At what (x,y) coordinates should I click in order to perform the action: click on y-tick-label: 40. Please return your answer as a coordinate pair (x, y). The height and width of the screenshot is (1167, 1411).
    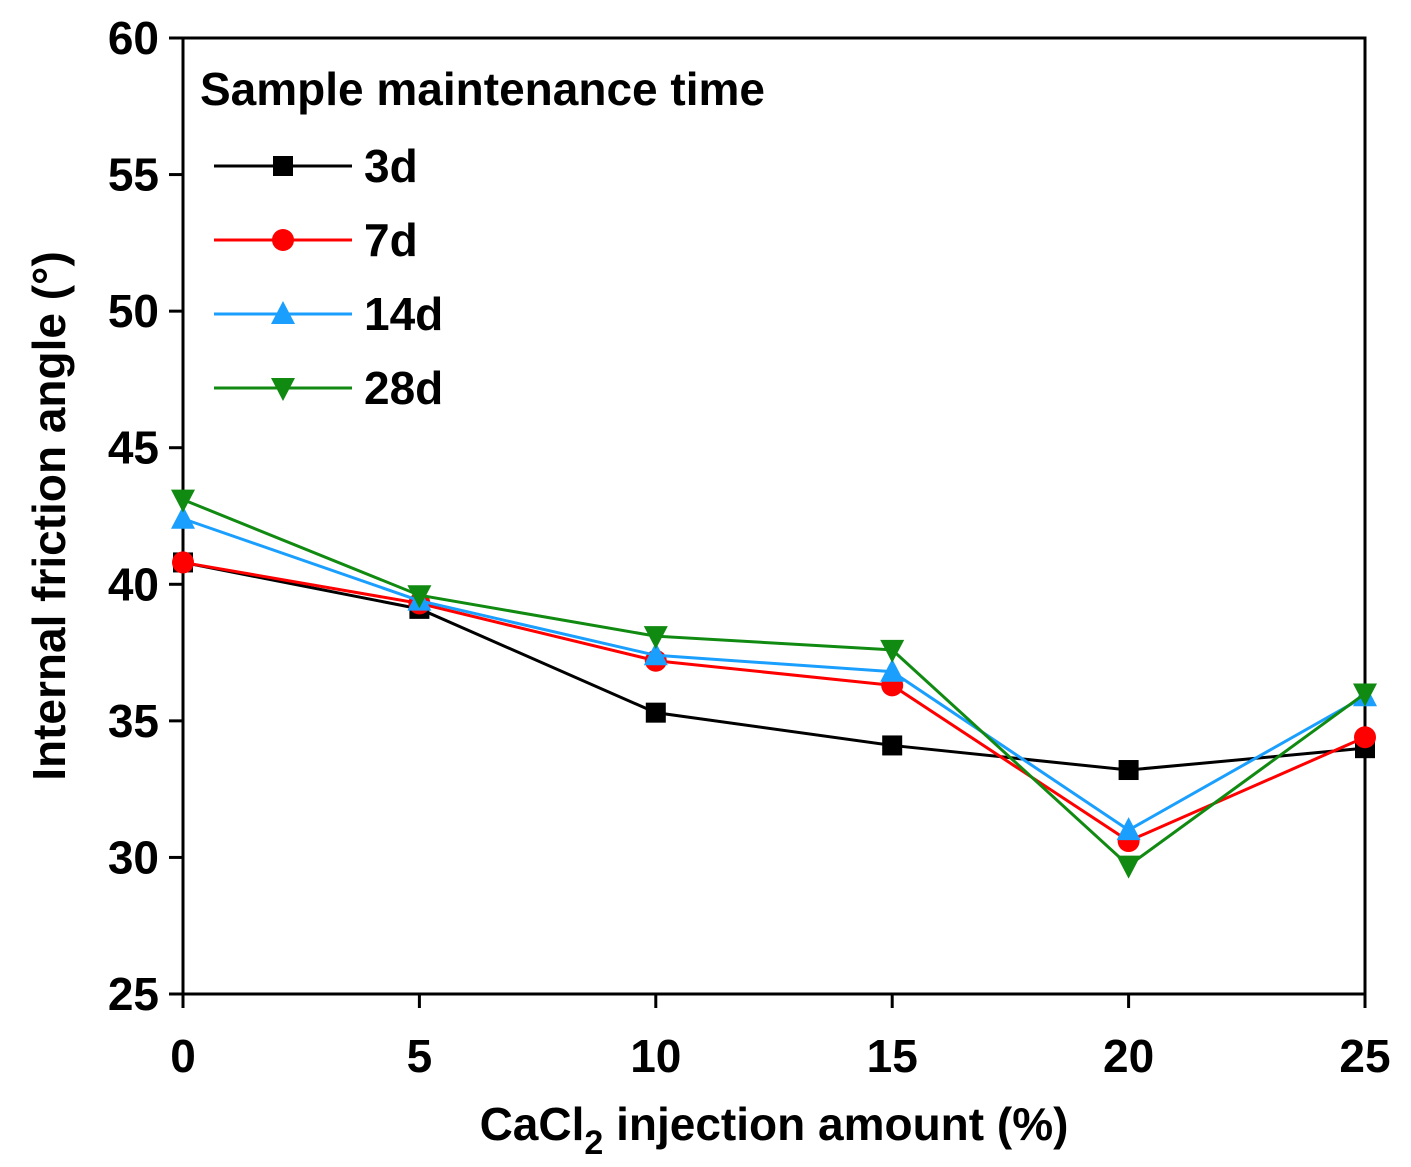
    Looking at the image, I should click on (133, 584).